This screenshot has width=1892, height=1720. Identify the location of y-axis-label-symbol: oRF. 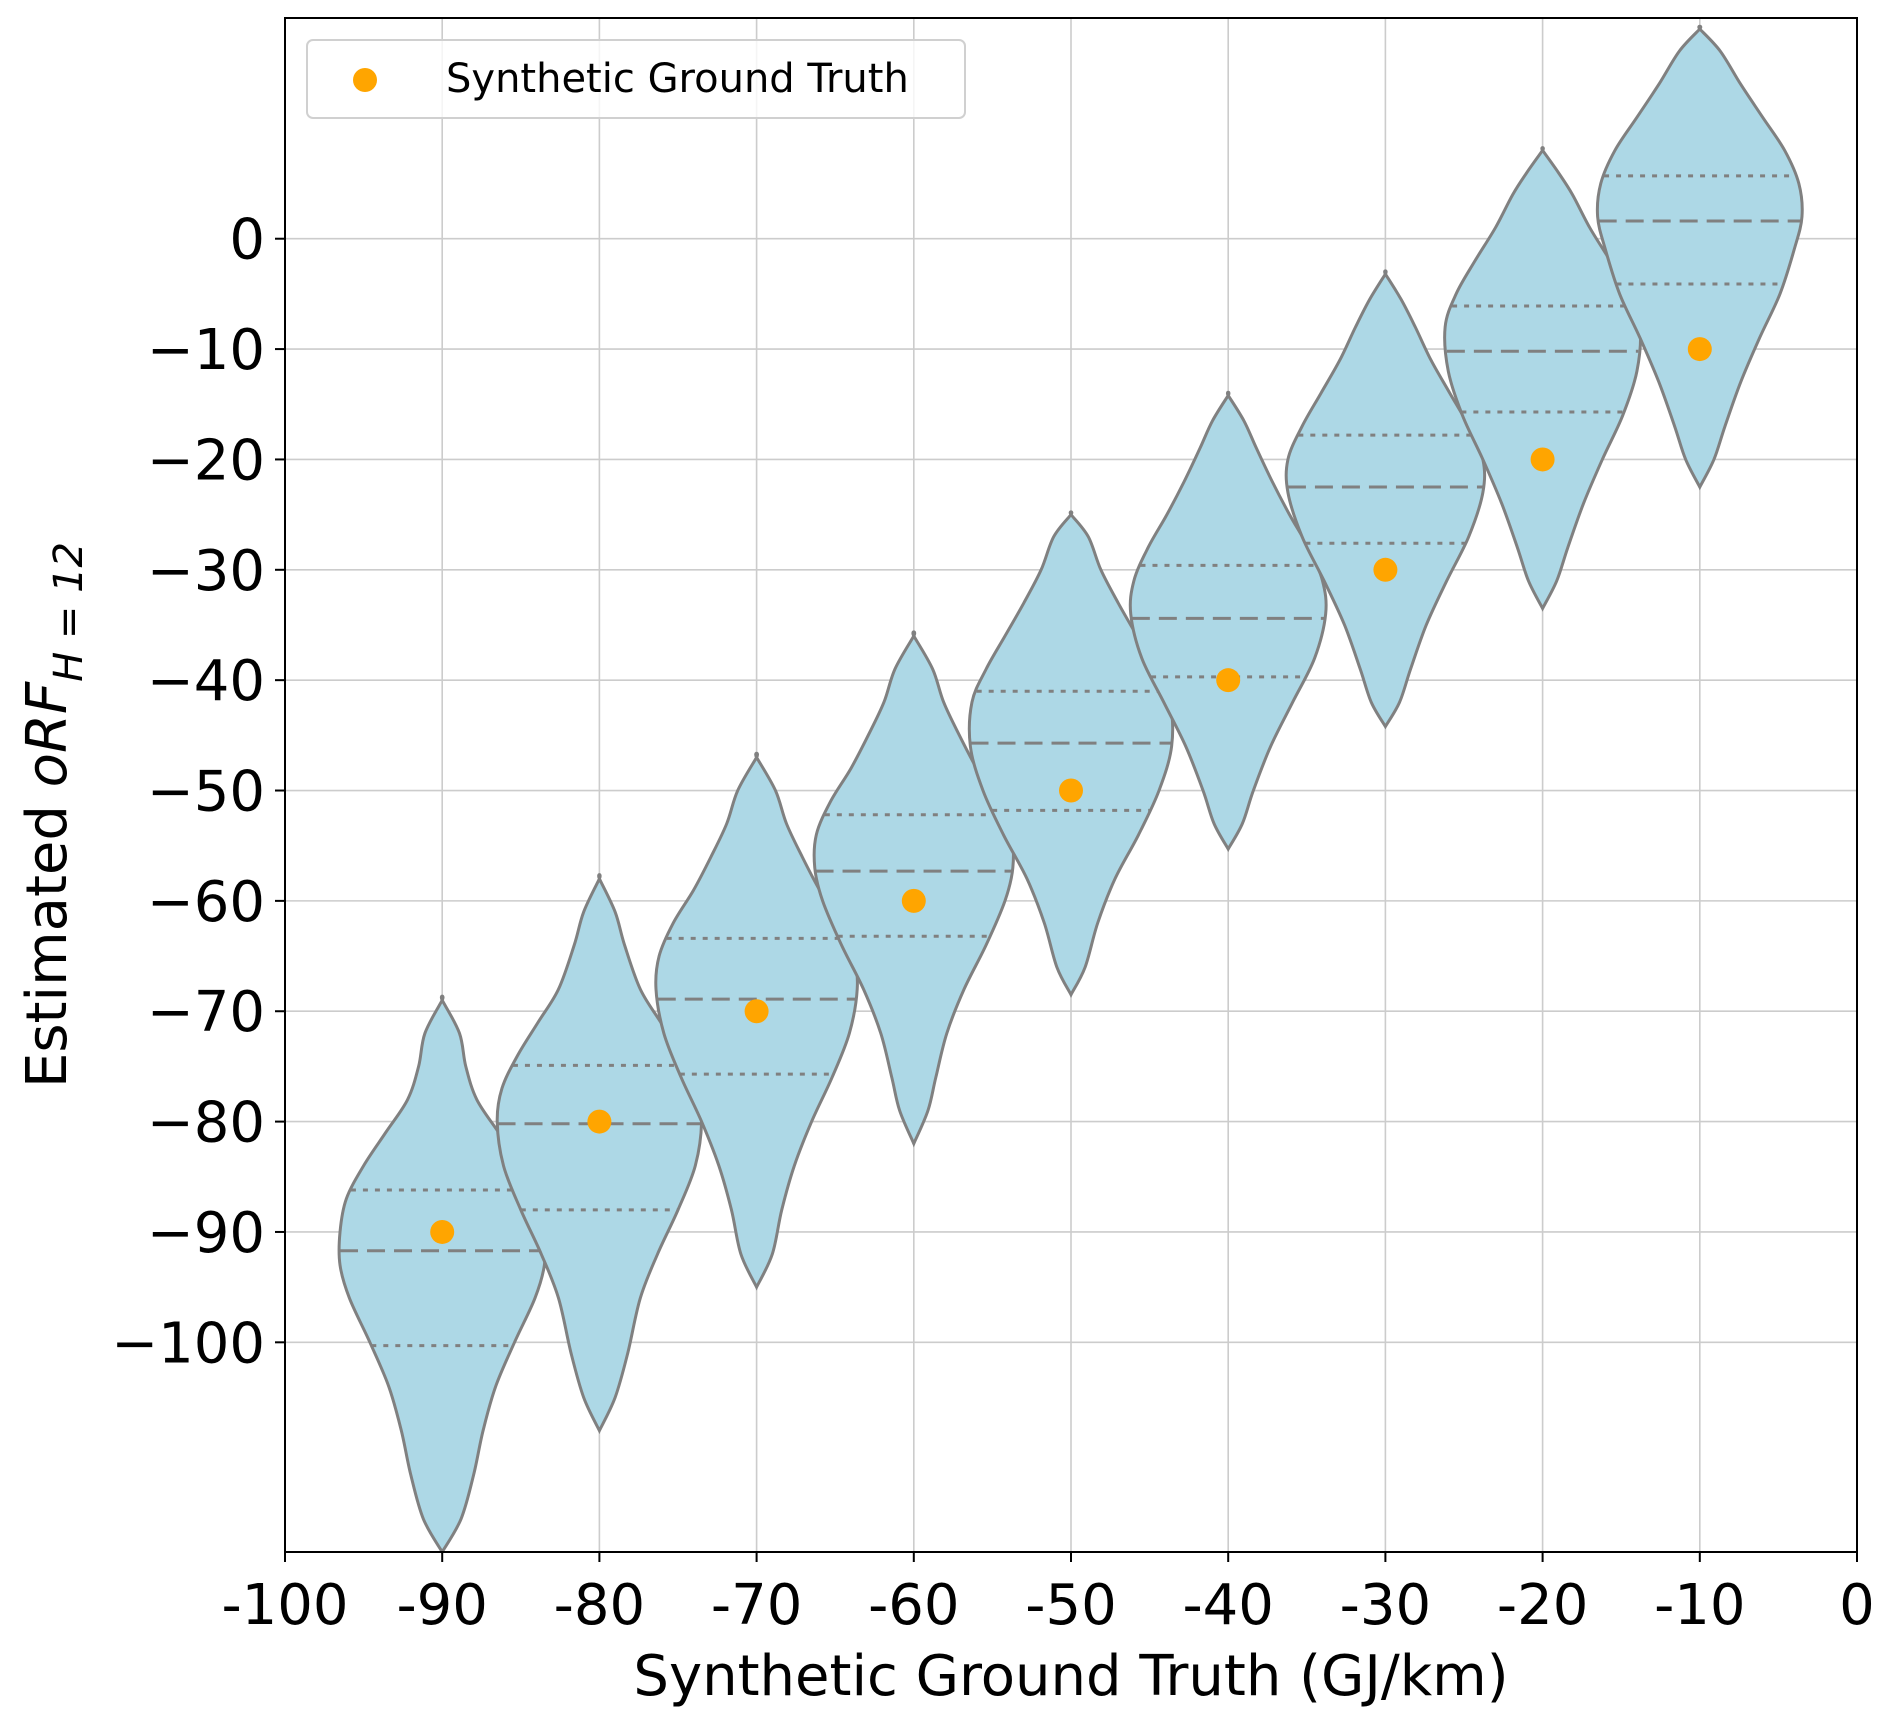
(47, 734).